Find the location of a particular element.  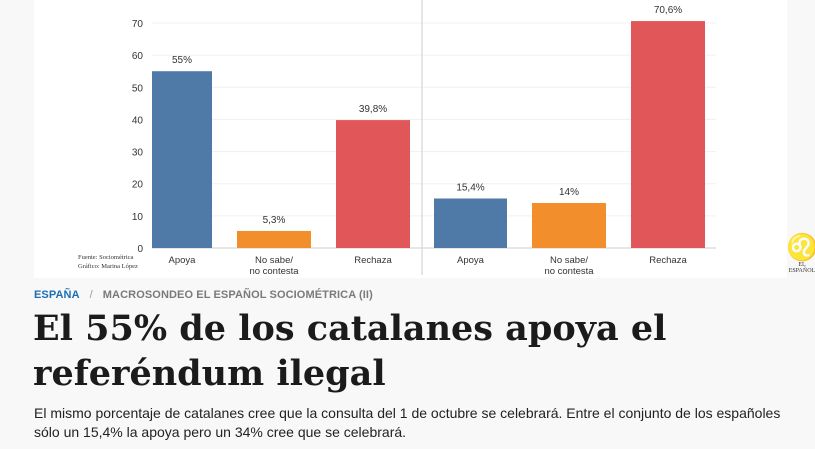

y-tick-label: 40 is located at coordinates (138, 120).